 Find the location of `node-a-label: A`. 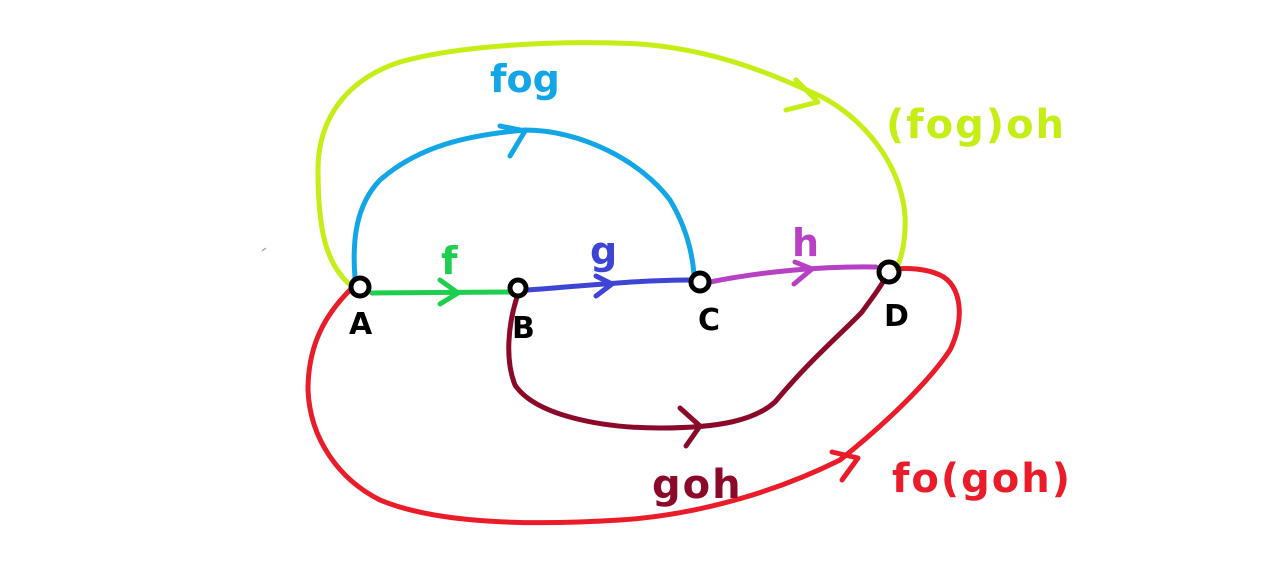

node-a-label: A is located at coordinates (361, 324).